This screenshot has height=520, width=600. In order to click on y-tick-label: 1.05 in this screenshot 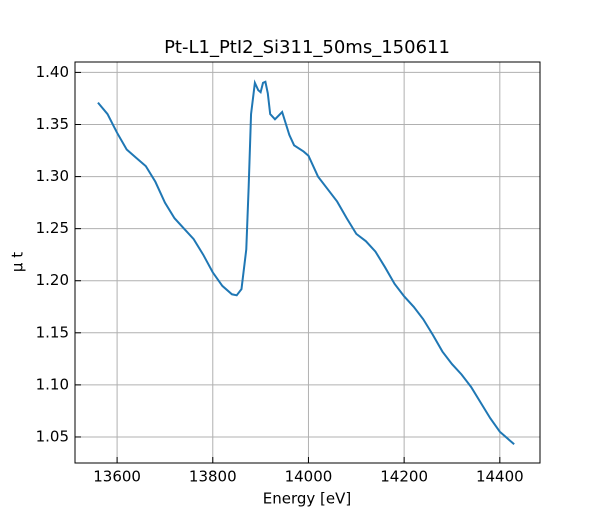, I will do `click(52, 436)`.